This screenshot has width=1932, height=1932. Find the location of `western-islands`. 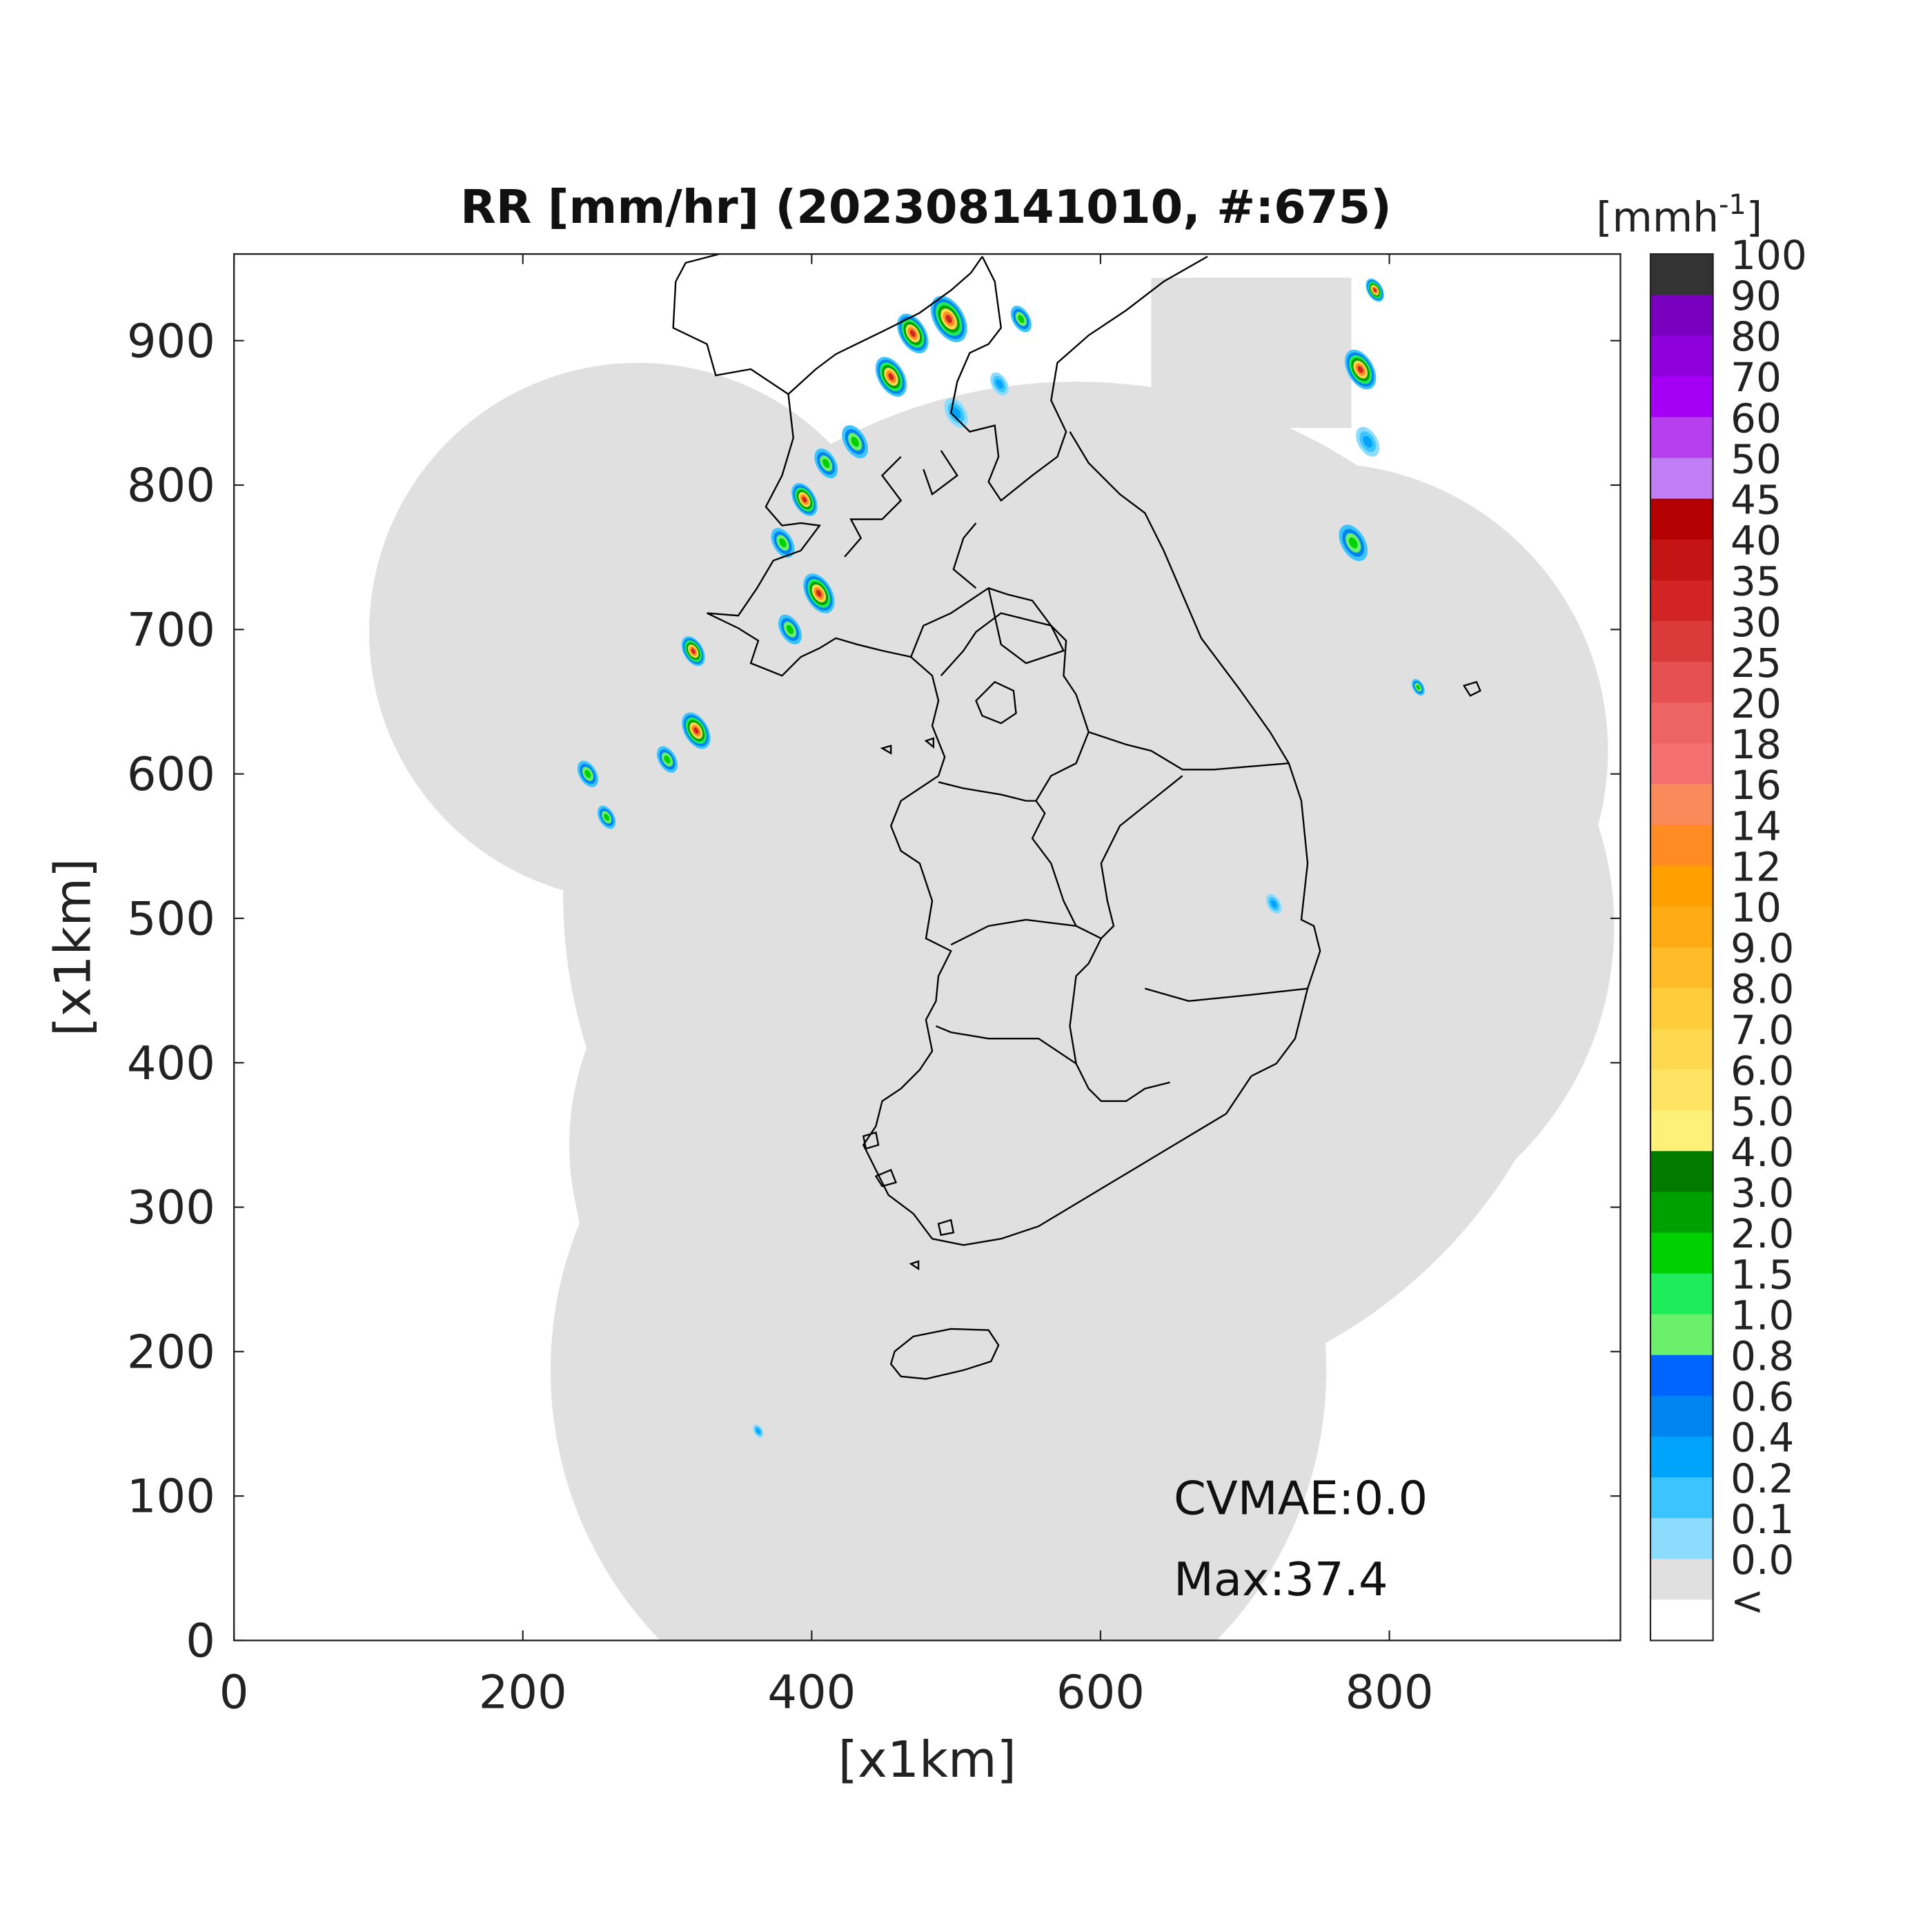

western-islands is located at coordinates (908, 1004).